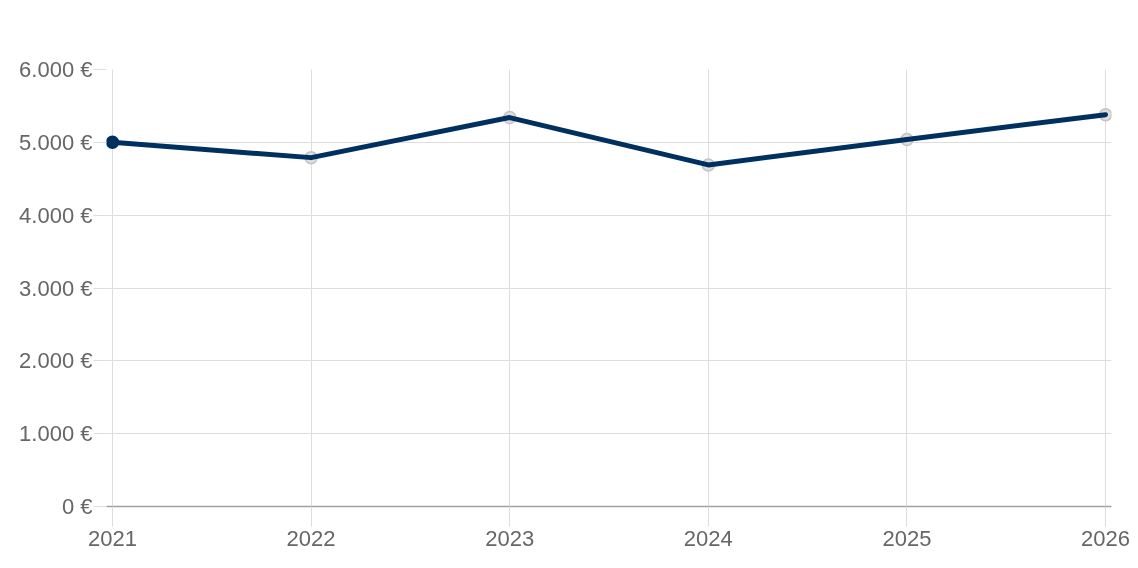 The width and height of the screenshot is (1138, 568). I want to click on x-tick-label: 2021, so click(112, 538).